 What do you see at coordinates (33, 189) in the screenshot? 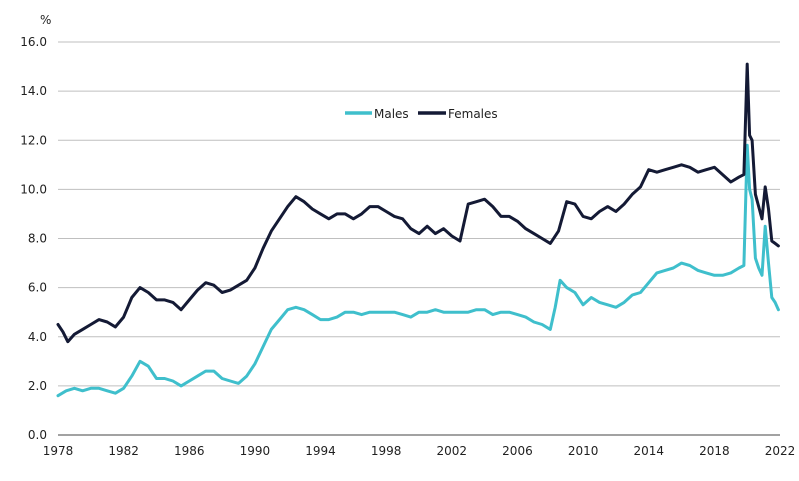
I see `y-tick-label: 10.0` at bounding box center [33, 189].